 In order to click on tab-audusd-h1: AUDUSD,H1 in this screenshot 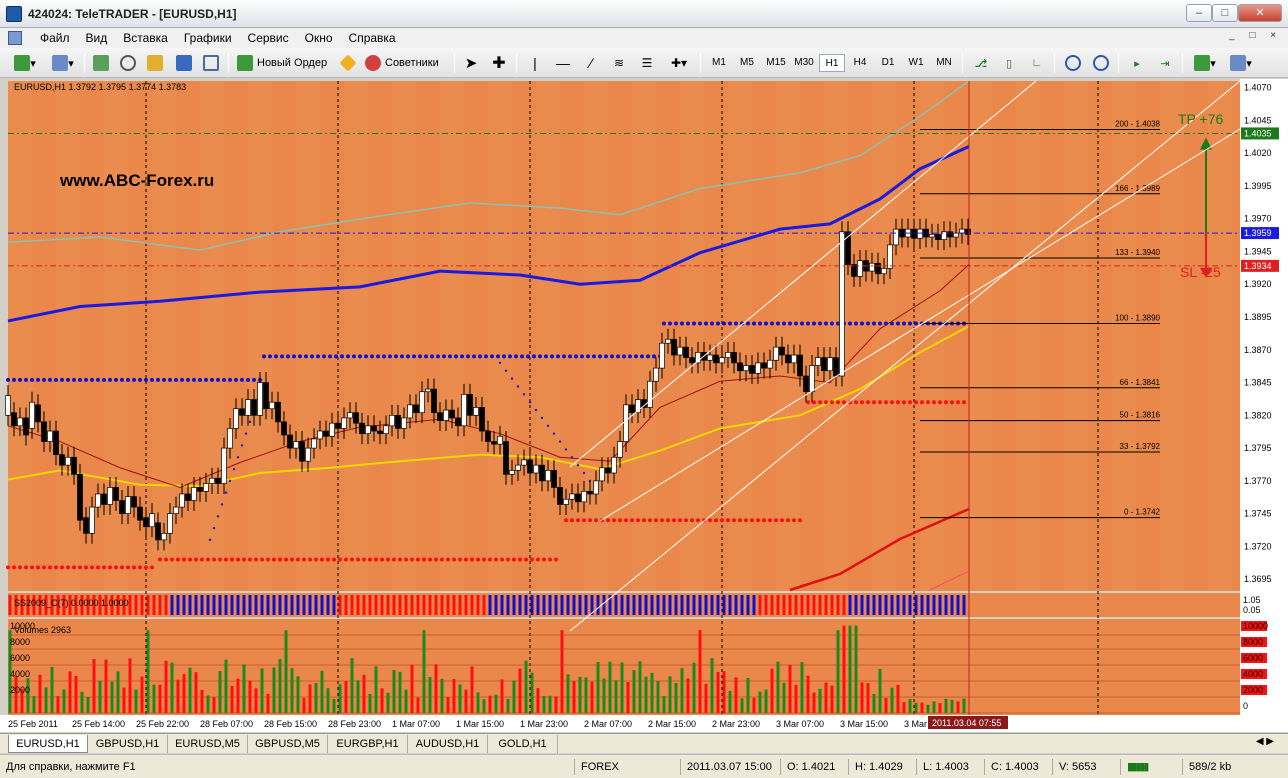, I will do `click(448, 744)`.